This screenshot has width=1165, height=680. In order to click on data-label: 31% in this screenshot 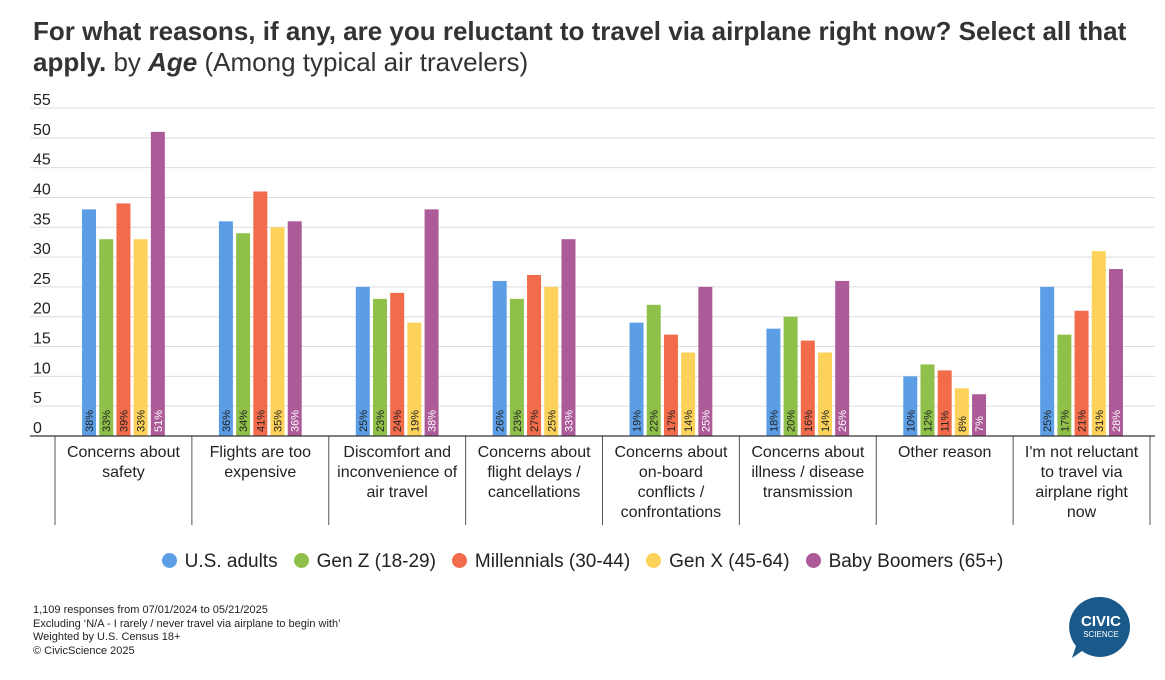, I will do `click(1100, 421)`.